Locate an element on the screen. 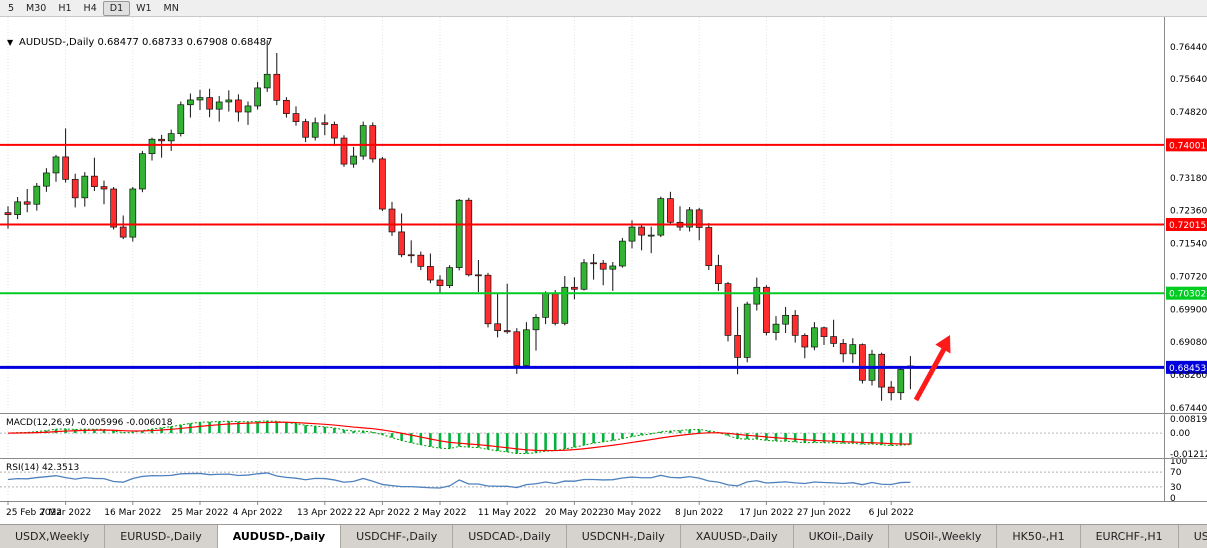 This screenshot has width=1207, height=548. svg-text: 0.69080 is located at coordinates (1188, 343).